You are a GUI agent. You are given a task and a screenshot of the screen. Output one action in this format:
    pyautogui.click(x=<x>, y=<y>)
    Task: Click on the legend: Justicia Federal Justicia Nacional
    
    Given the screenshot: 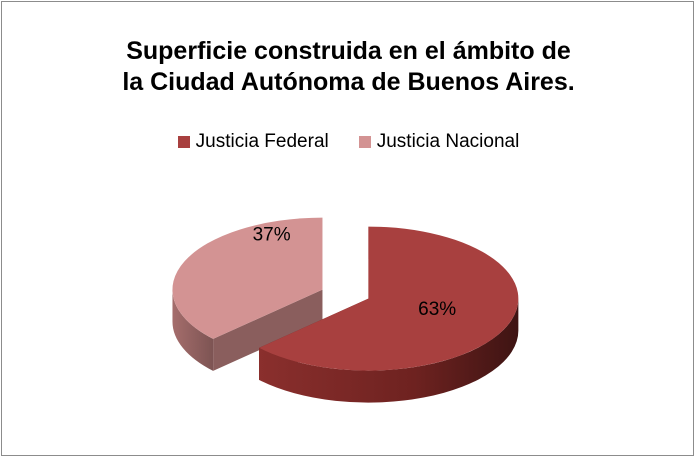 What is the action you would take?
    pyautogui.click(x=348, y=142)
    